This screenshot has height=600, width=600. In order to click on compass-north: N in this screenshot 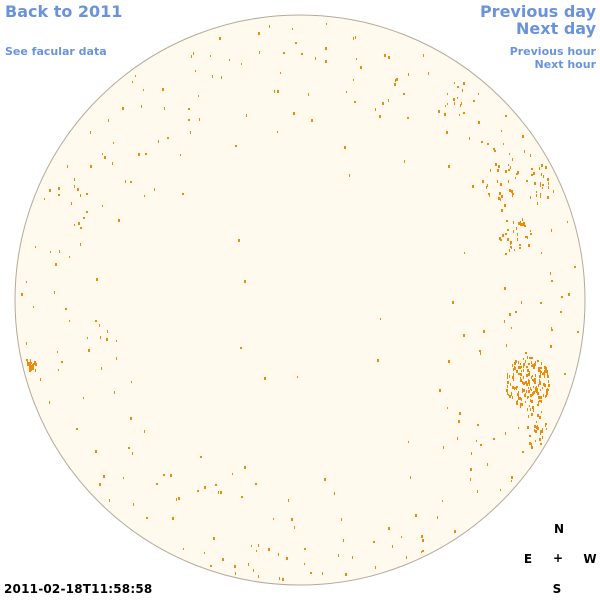, I will do `click(559, 529)`.